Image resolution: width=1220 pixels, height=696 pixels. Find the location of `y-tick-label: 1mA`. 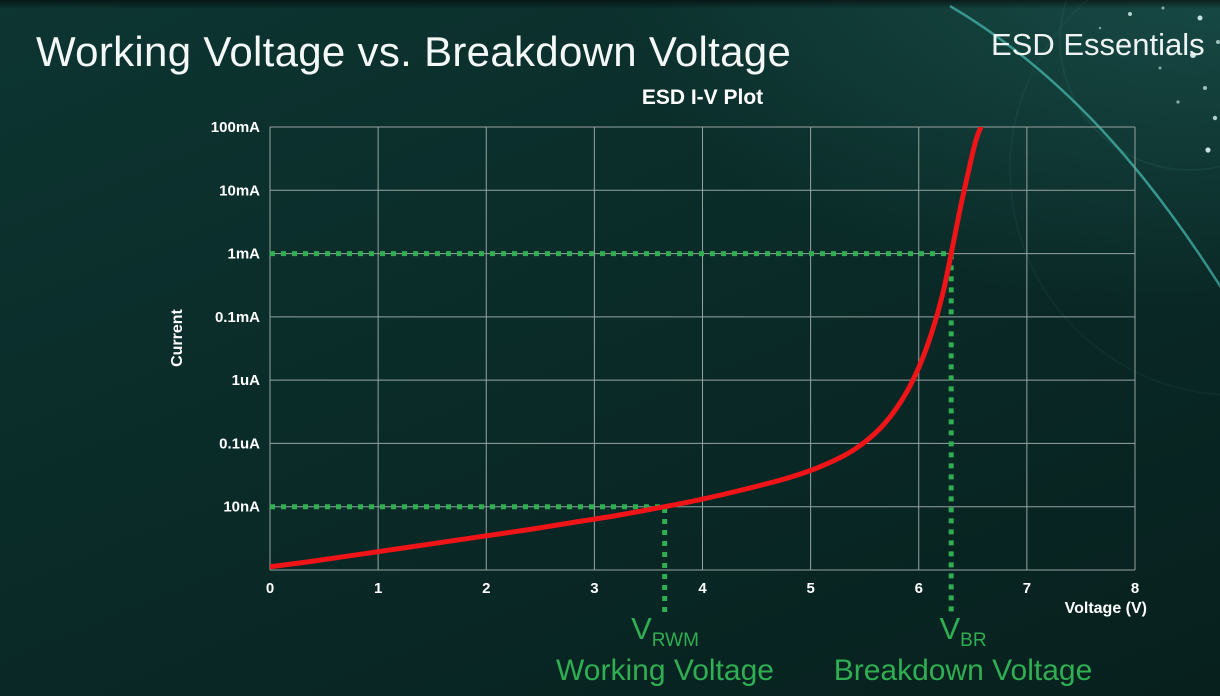

y-tick-label: 1mA is located at coordinates (243, 254).